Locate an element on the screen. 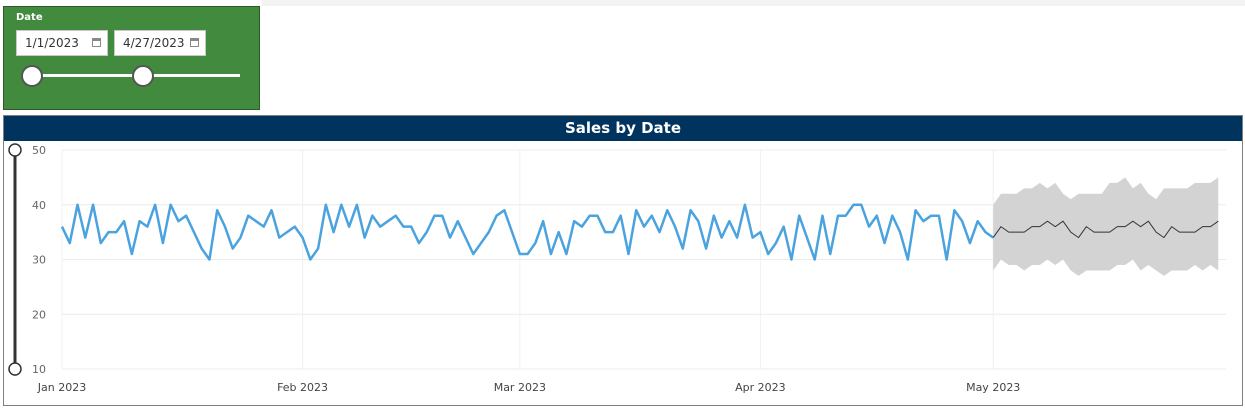 This screenshot has width=1245, height=413. x-tick-label: Apr 2023 is located at coordinates (760, 387).